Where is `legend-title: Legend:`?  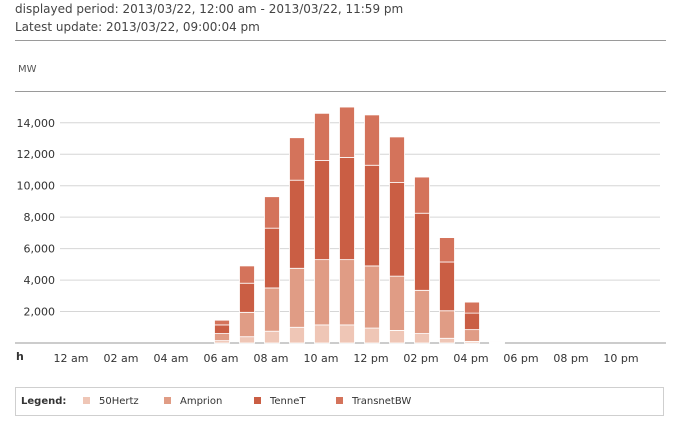
legend-title: Legend: is located at coordinates (44, 401).